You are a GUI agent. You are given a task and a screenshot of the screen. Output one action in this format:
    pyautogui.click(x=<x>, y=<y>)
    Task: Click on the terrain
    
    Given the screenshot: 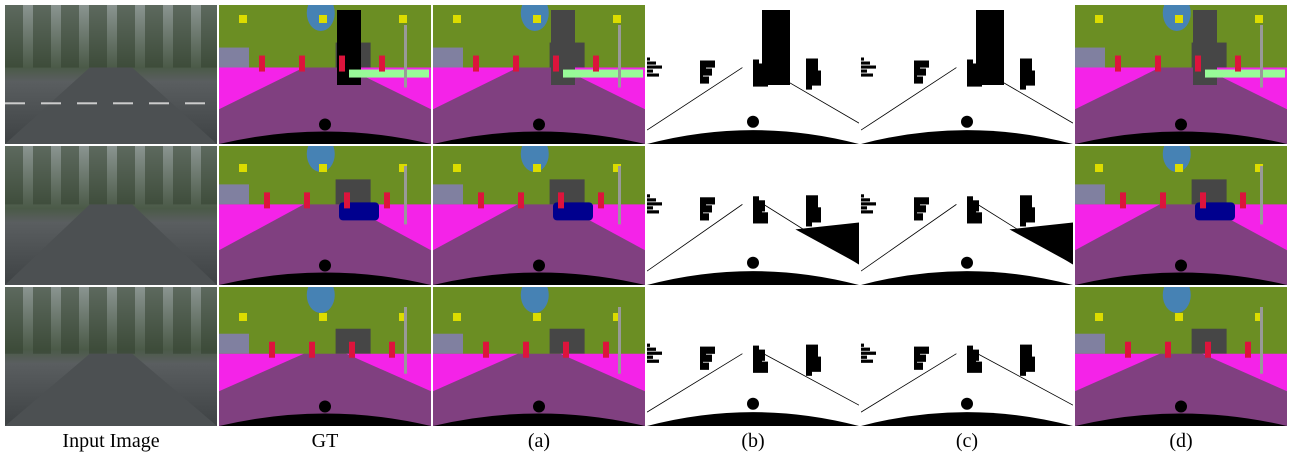 What is the action you would take?
    pyautogui.click(x=603, y=73)
    